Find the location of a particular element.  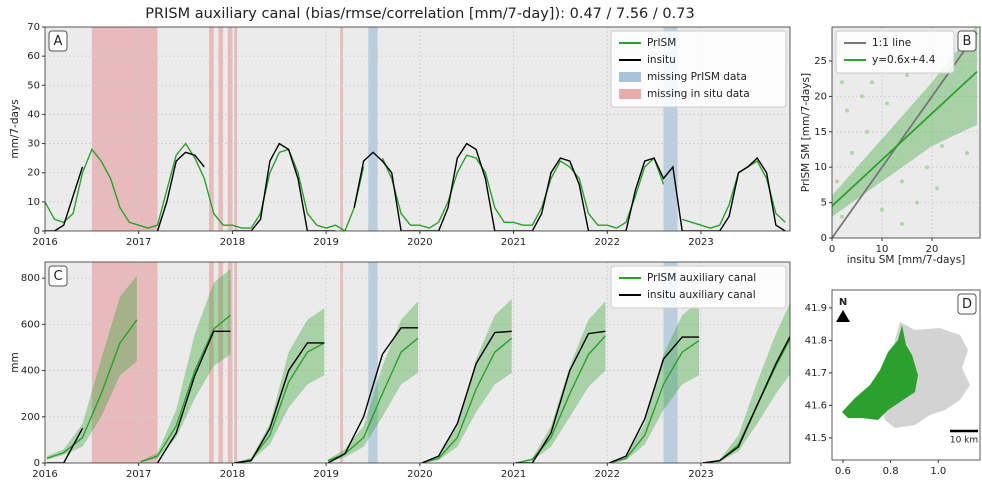

y-tick-label: 200 is located at coordinates (30, 417).